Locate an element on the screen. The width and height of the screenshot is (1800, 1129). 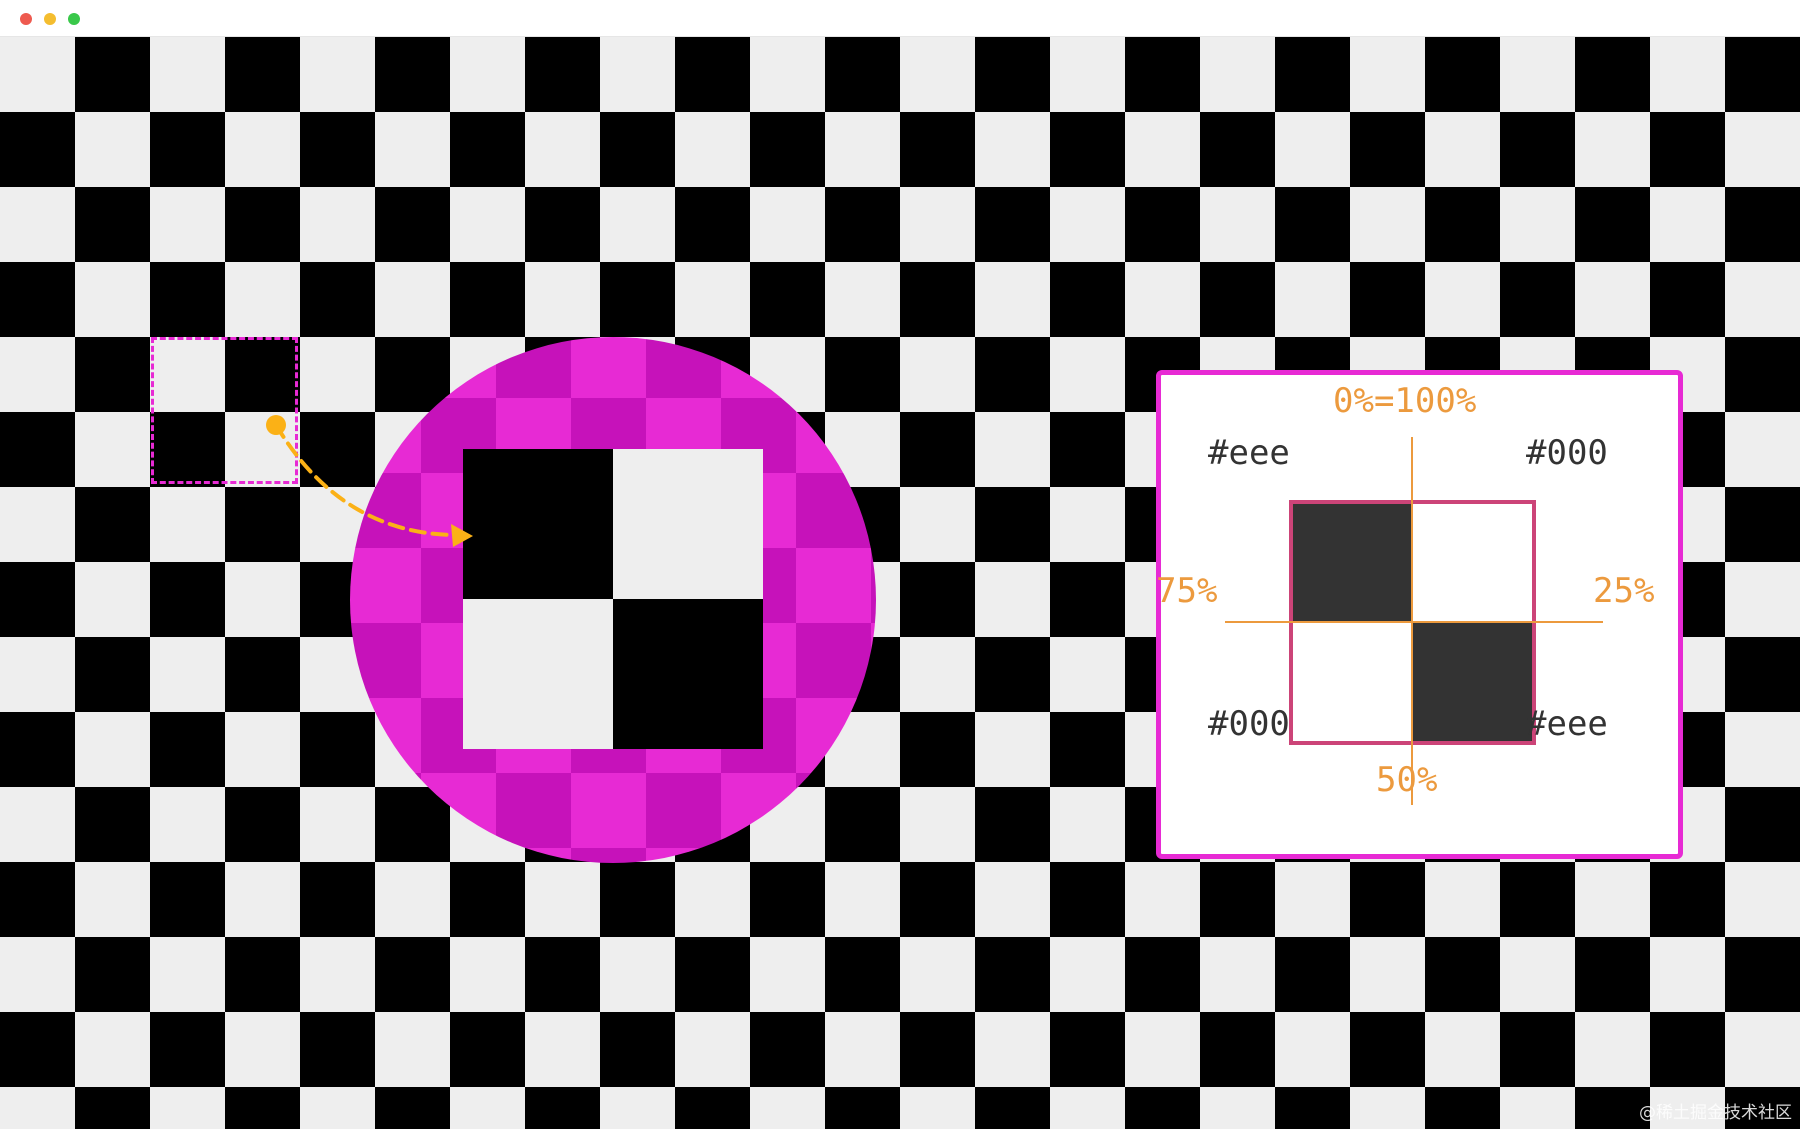
maximize-window-button is located at coordinates (74, 19).